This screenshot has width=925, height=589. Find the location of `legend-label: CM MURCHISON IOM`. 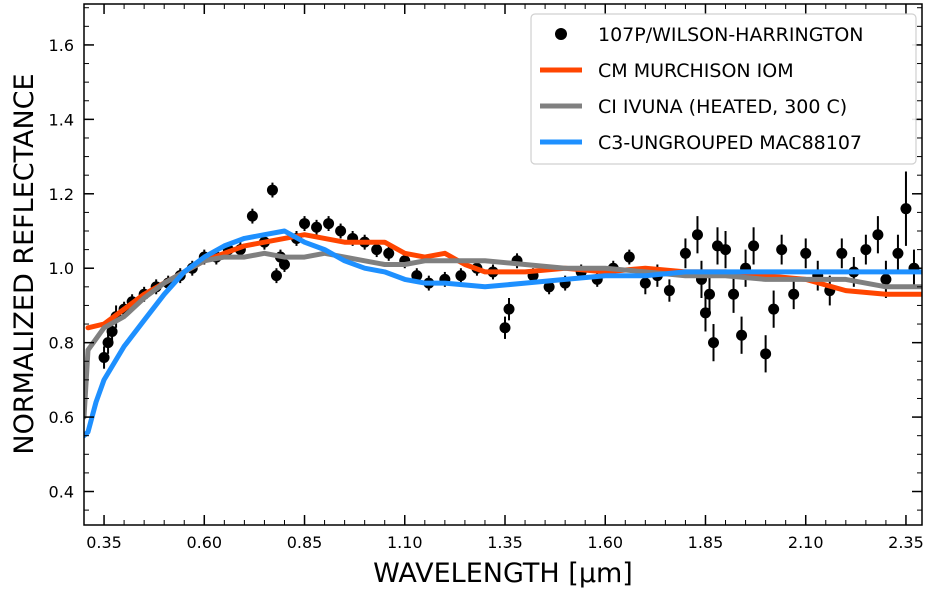

legend-label: CM MURCHISON IOM is located at coordinates (696, 71).